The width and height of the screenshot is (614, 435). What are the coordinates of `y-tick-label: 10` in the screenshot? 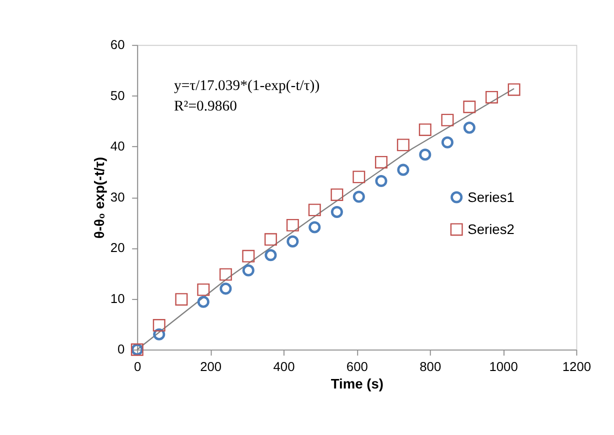 It's located at (117, 298).